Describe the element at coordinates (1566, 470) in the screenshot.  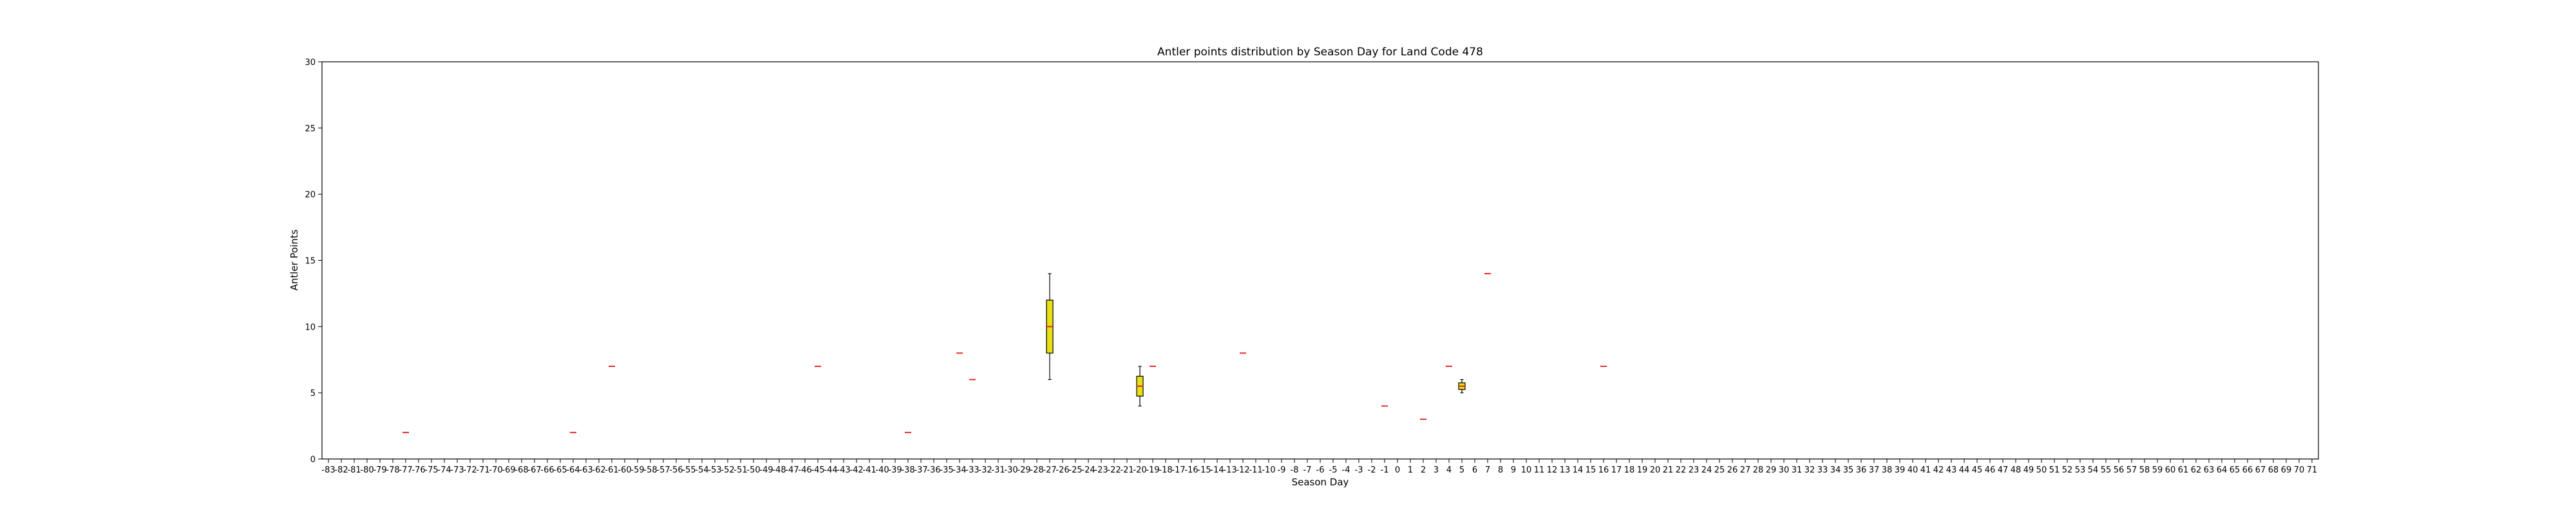
I see `x-tick-label: 13` at that location.